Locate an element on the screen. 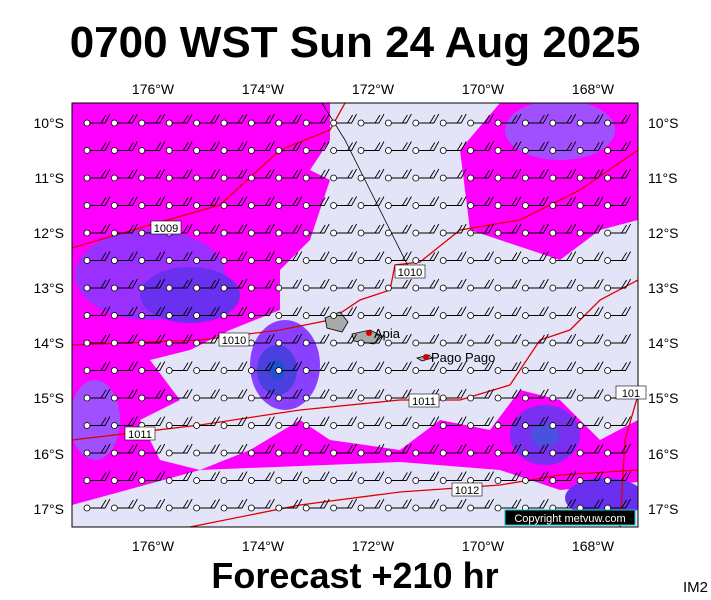  lat-label: 16°S is located at coordinates (48, 454).